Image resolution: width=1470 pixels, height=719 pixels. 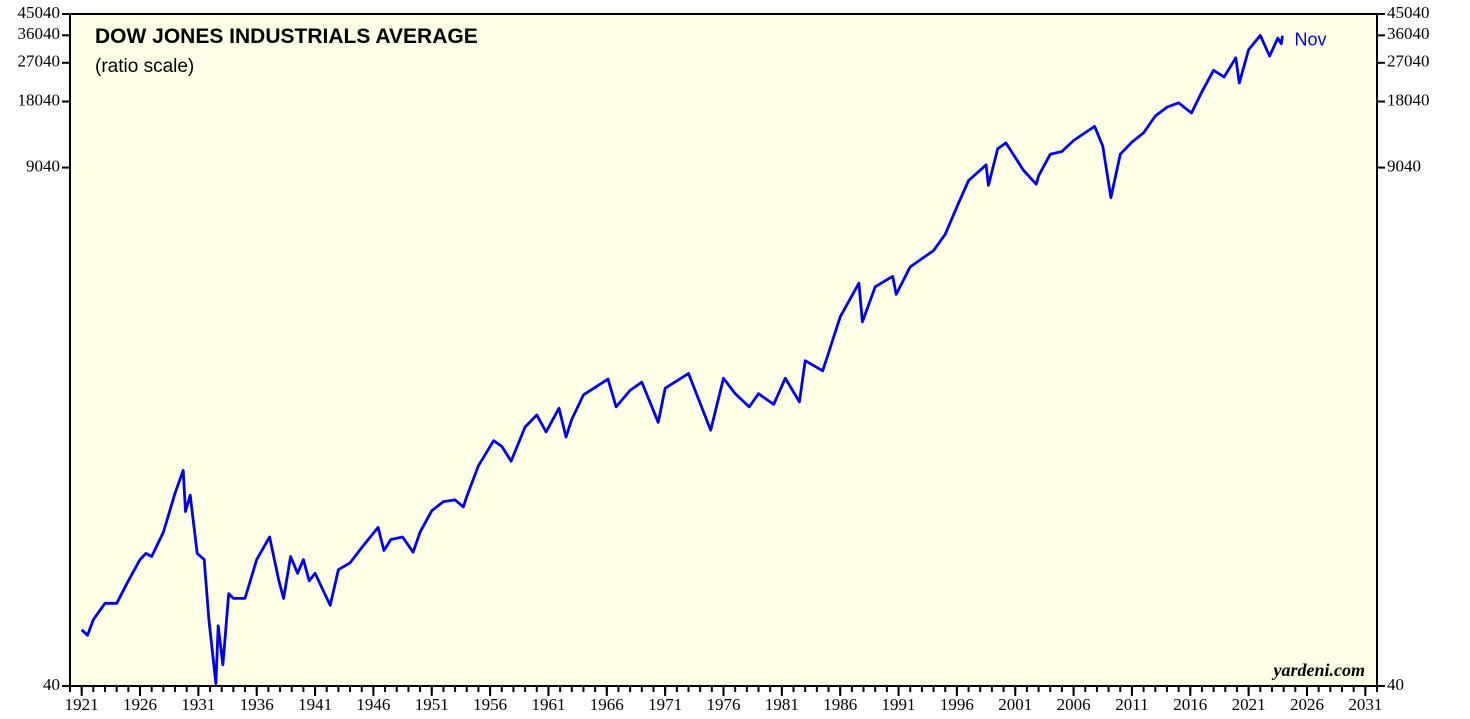 What do you see at coordinates (82, 704) in the screenshot?
I see `x-tick-label: 1921` at bounding box center [82, 704].